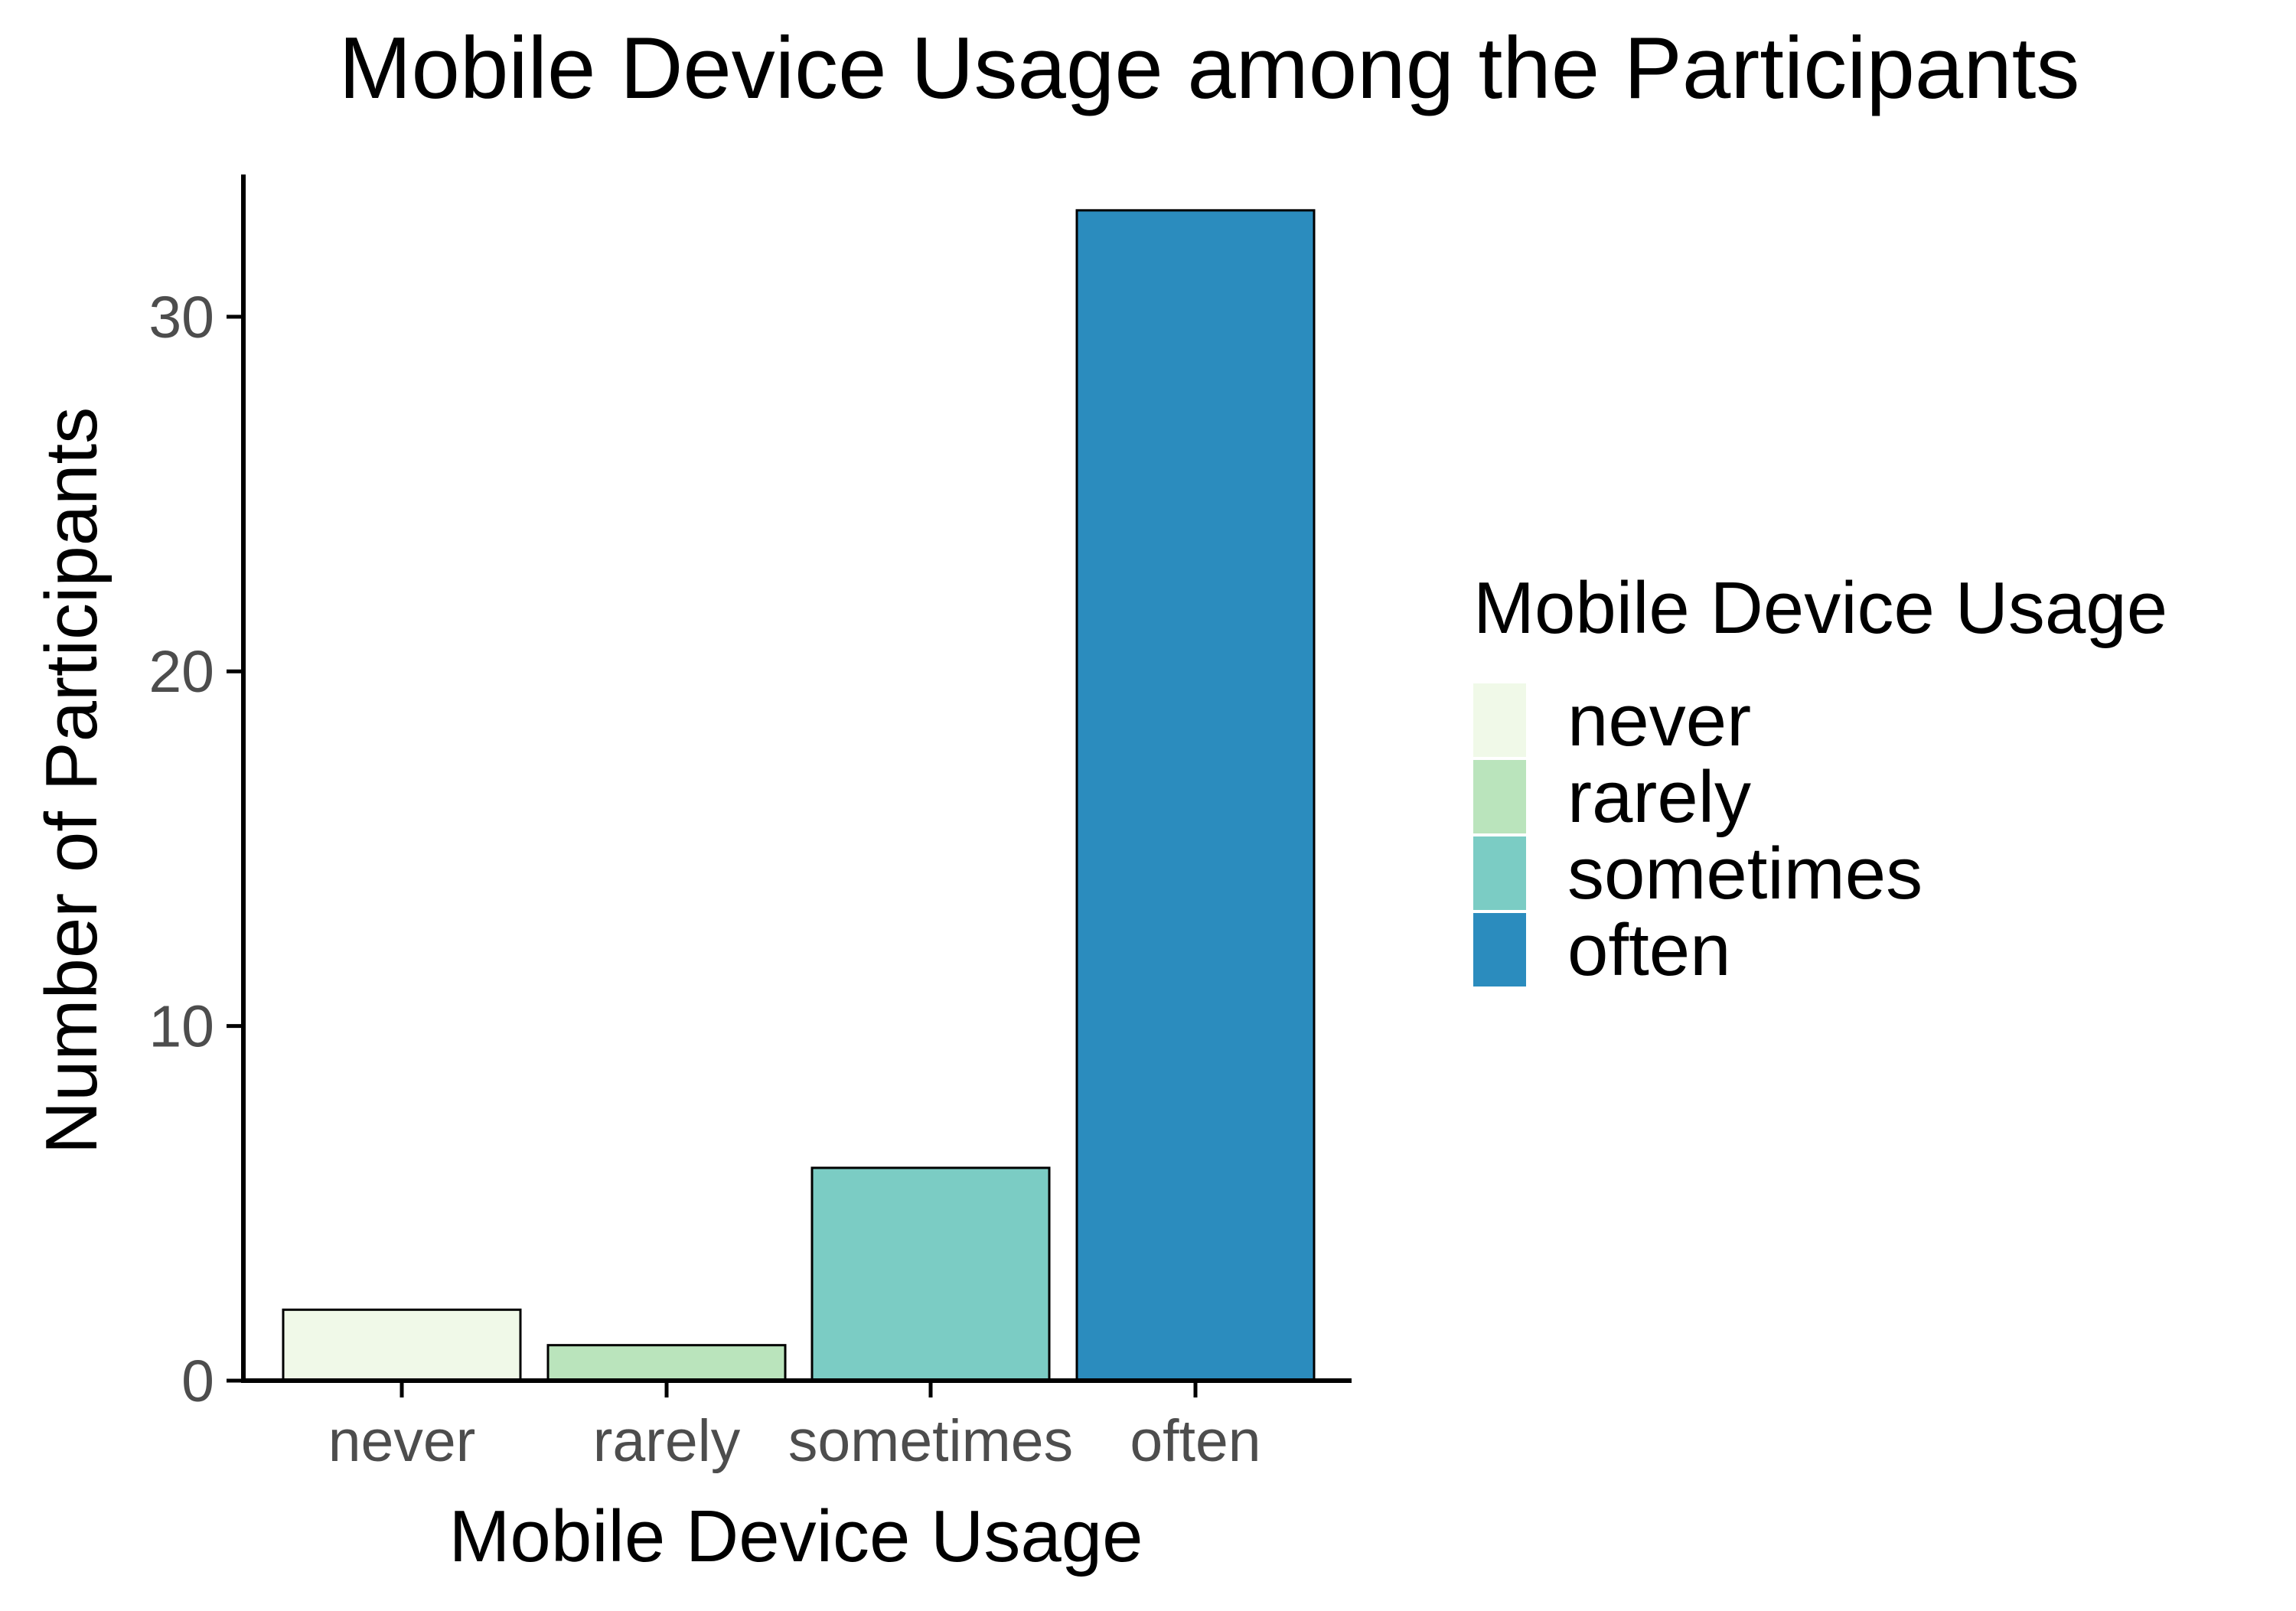 The width and height of the screenshot is (2296, 1611). Describe the element at coordinates (1659, 797) in the screenshot. I see `legend-label-rarely: rarely` at that location.